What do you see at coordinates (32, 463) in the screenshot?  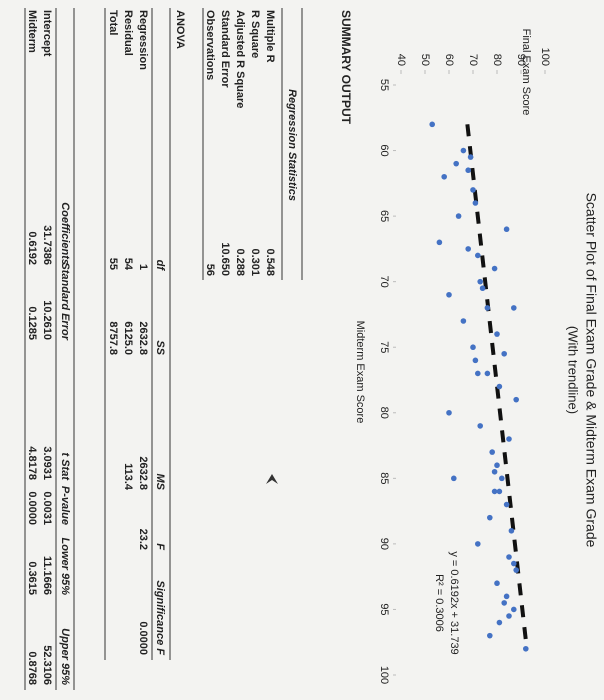 I see `cell: 4.8178` at bounding box center [32, 463].